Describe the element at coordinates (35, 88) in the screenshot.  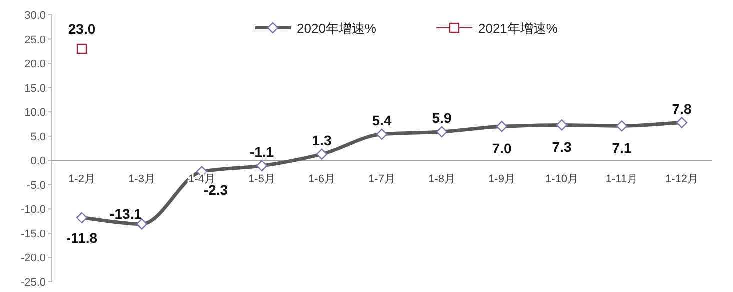
I see `y-tick-label: 15.0` at that location.